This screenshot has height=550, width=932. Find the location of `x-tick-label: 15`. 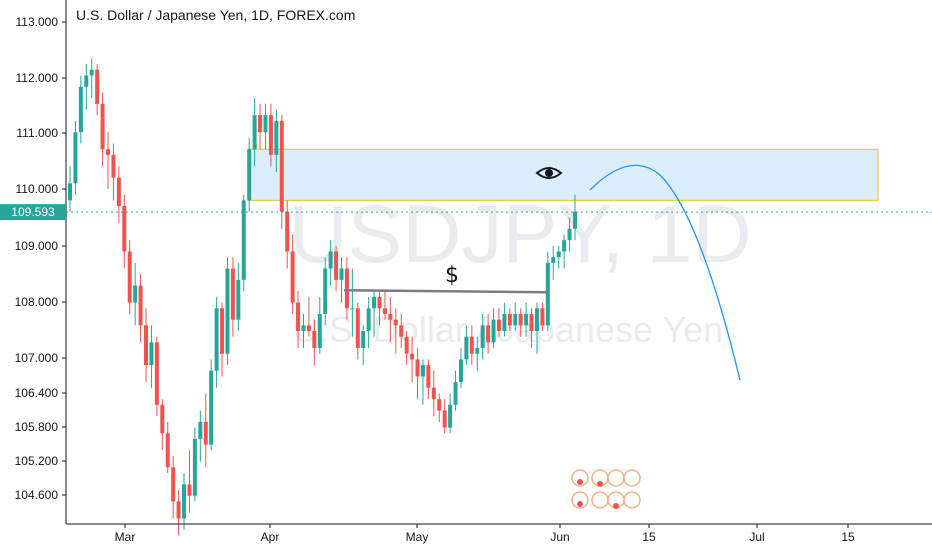

x-tick-label: 15 is located at coordinates (649, 537).